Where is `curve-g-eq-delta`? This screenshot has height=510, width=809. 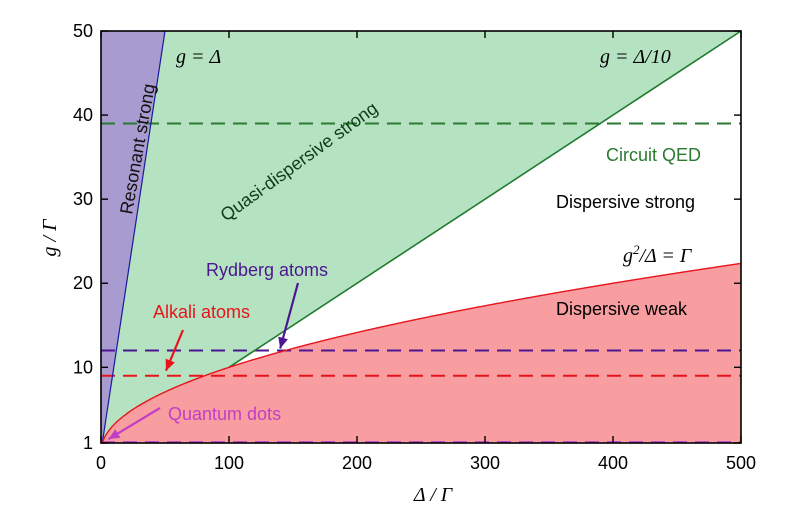 curve-g-eq-delta is located at coordinates (133, 237).